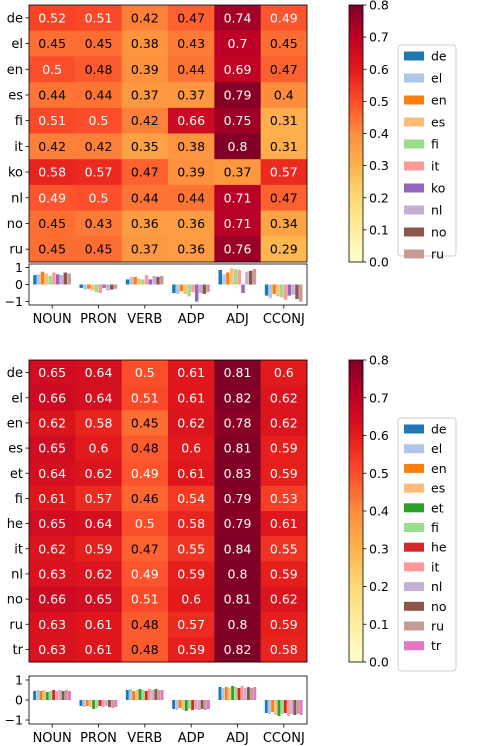 The image size is (484, 746). I want to click on cell-value-label: 0.8, so click(238, 624).